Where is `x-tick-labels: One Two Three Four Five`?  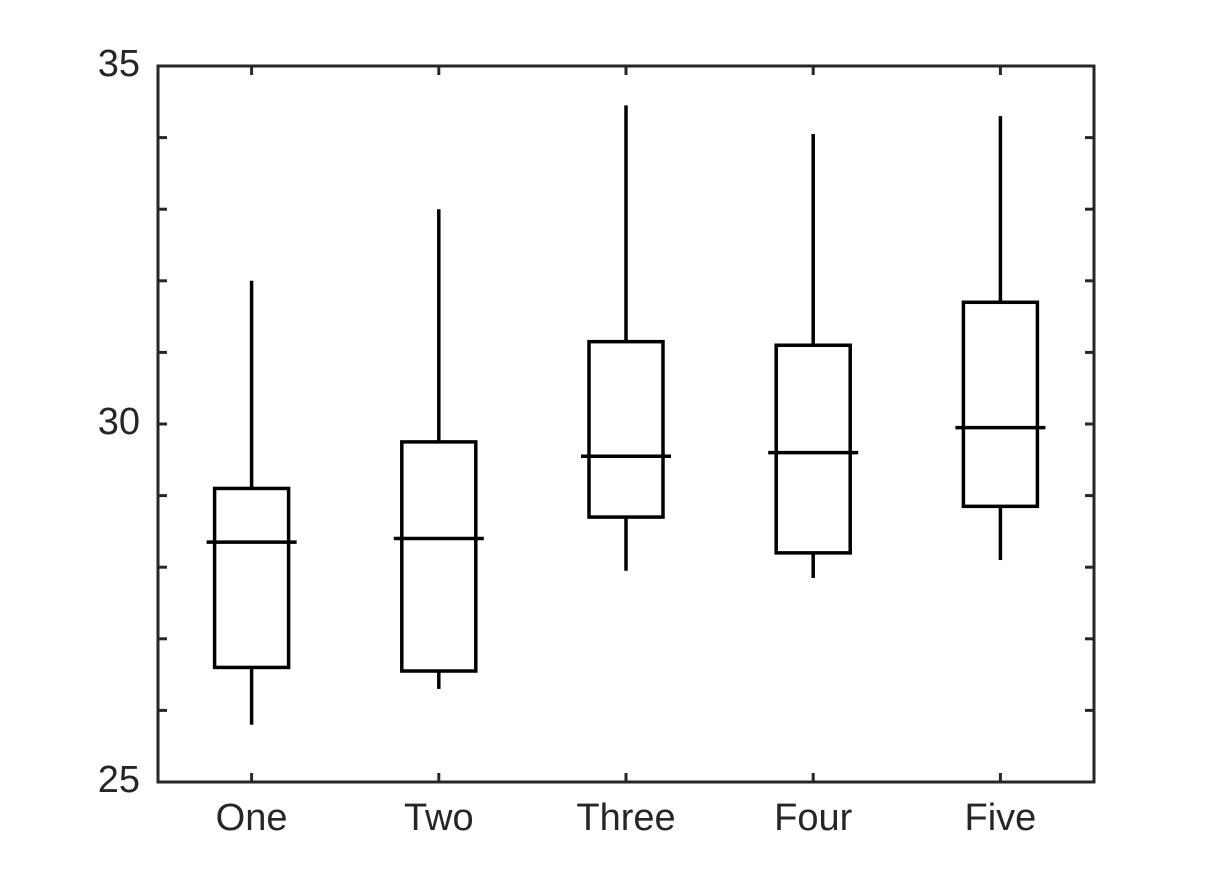 x-tick-labels: One Two Three Four Five is located at coordinates (626, 818).